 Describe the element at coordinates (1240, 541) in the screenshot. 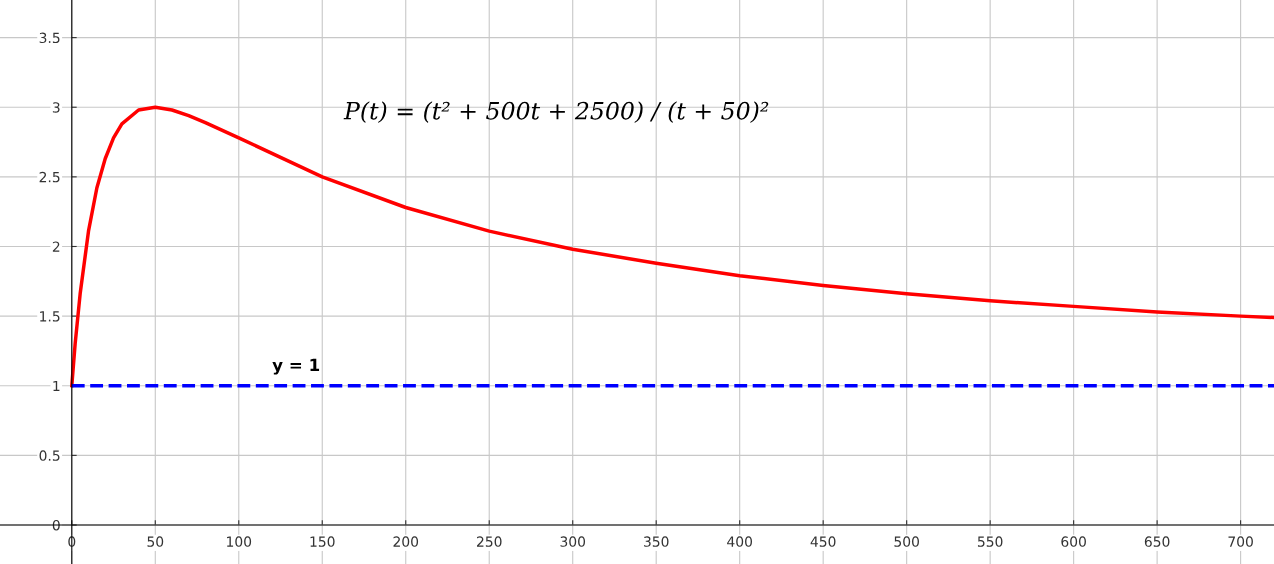

I see `x-tick-label: 700` at that location.